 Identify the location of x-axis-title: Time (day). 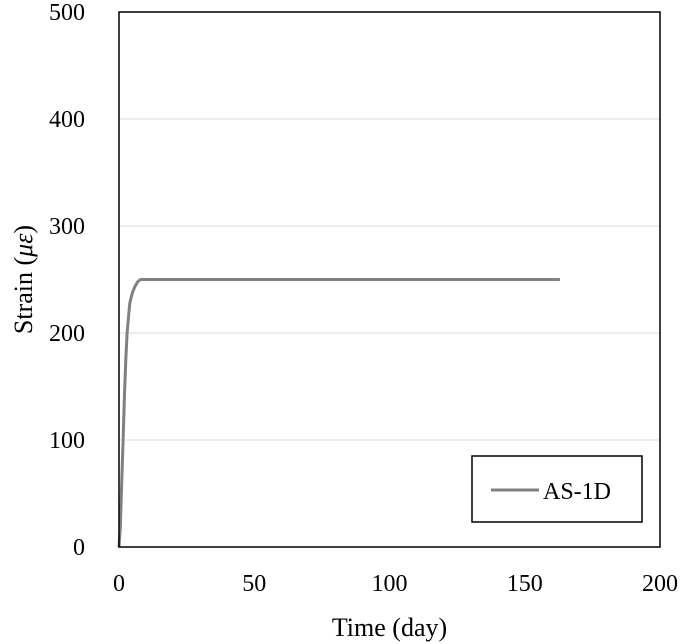
(389, 627).